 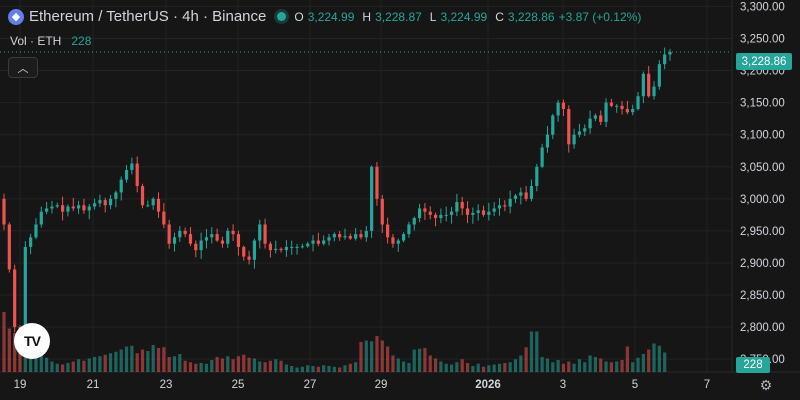 I want to click on tradingview-logo: TV, so click(x=32, y=341).